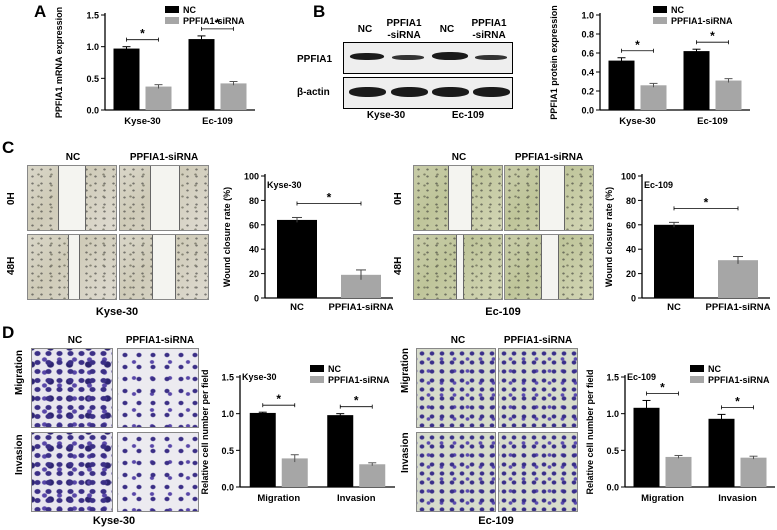  I want to click on c-ec-ytick-label: 20, so click(631, 274).